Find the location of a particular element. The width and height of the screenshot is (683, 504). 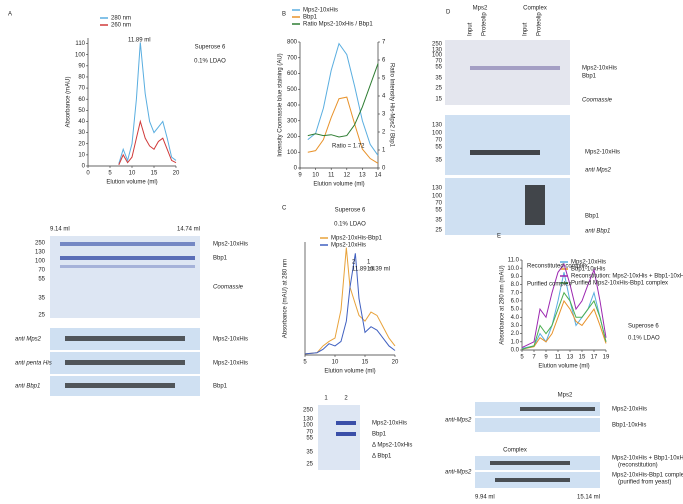

gel-label: Mps2 is located at coordinates (565, 396).